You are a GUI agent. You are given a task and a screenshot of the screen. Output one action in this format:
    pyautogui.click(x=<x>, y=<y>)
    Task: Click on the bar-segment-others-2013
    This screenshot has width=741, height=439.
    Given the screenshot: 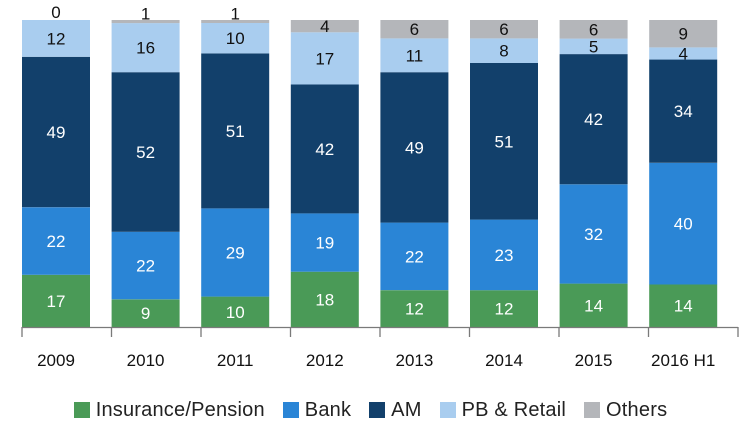 What is the action you would take?
    pyautogui.click(x=414, y=29)
    